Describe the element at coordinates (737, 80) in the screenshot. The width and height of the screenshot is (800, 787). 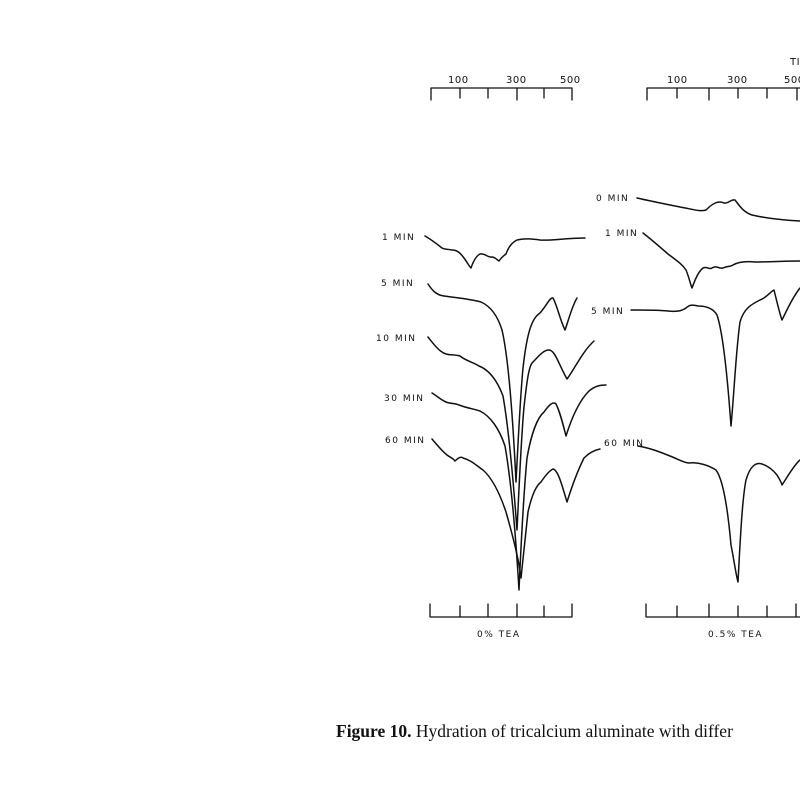
I see `tick-label-300-right: 300` at that location.